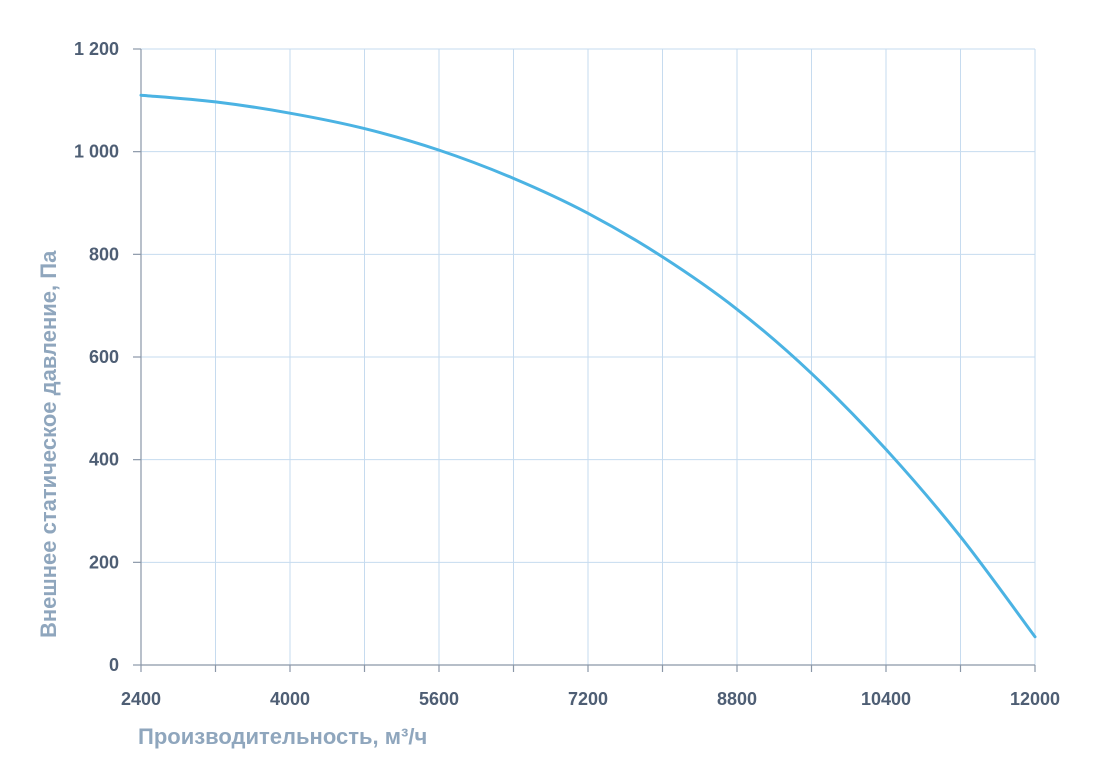  What do you see at coordinates (104, 254) in the screenshot?
I see `y-tick-label: 800` at bounding box center [104, 254].